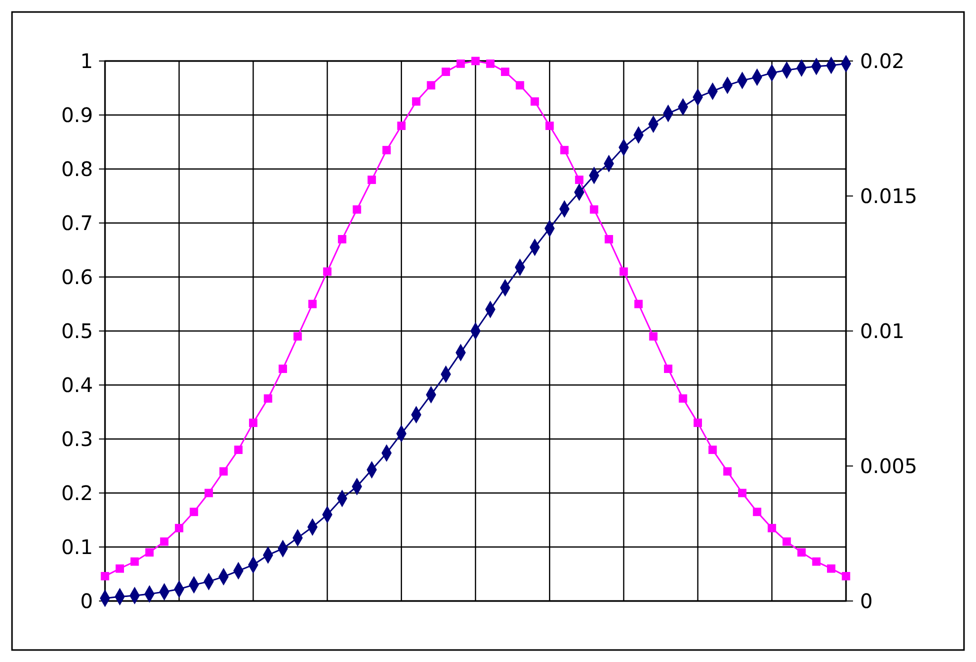  Describe the element at coordinates (77, 493) in the screenshot. I see `y-tick-label: 0.2` at that location.